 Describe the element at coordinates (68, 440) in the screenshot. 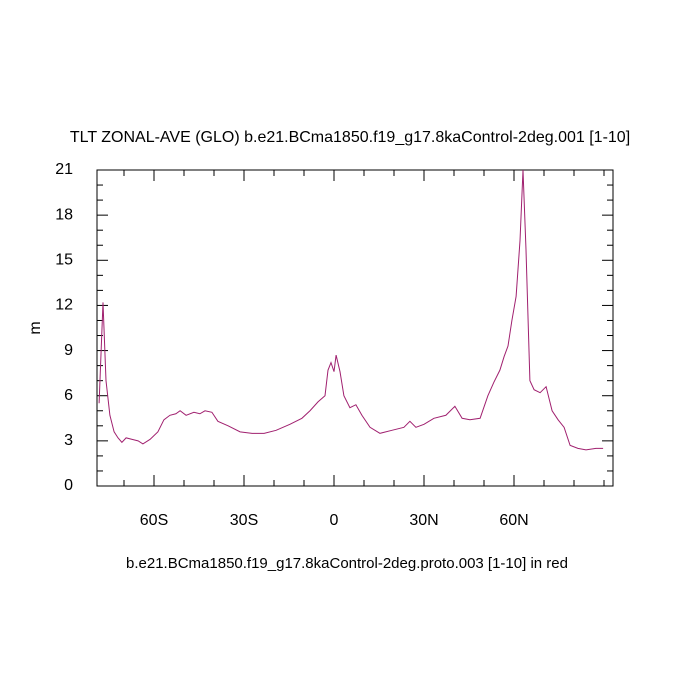

I see `y-tick-label: 3` at that location.